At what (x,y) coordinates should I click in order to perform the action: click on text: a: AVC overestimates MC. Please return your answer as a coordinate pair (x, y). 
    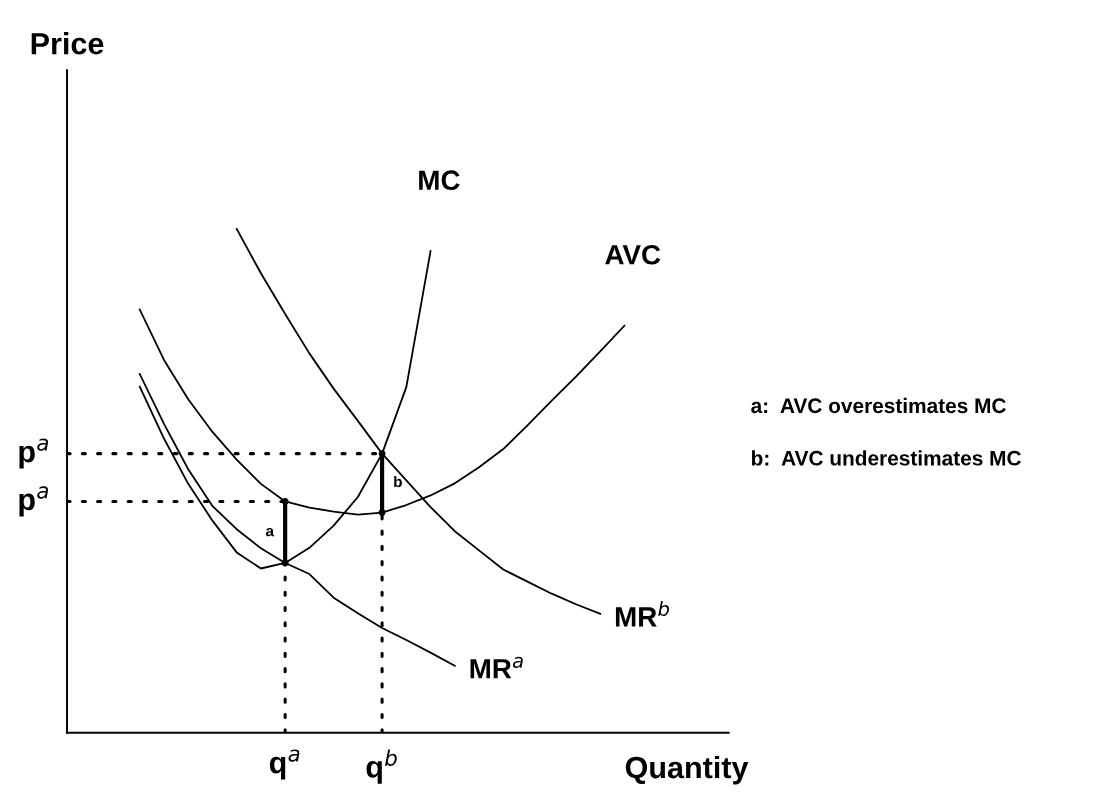
    Looking at the image, I should click on (878, 405).